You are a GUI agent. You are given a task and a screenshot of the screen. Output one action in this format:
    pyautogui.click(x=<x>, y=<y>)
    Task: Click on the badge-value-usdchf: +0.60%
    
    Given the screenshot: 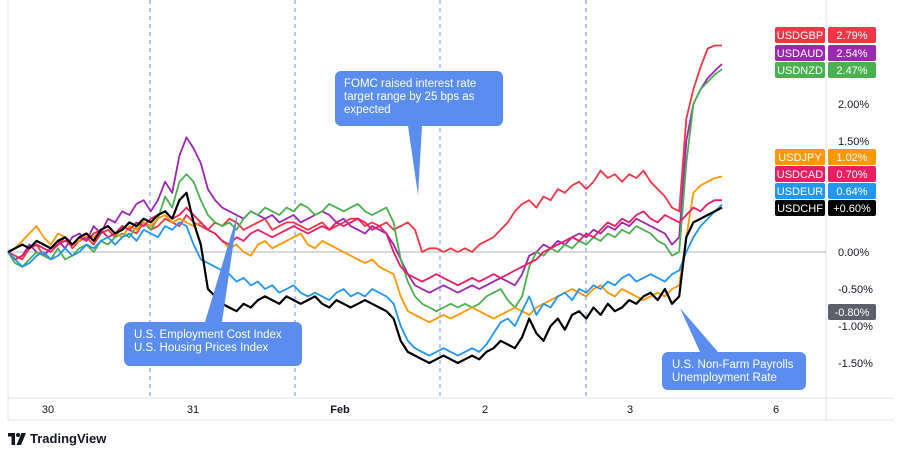 What is the action you would take?
    pyautogui.click(x=852, y=209)
    